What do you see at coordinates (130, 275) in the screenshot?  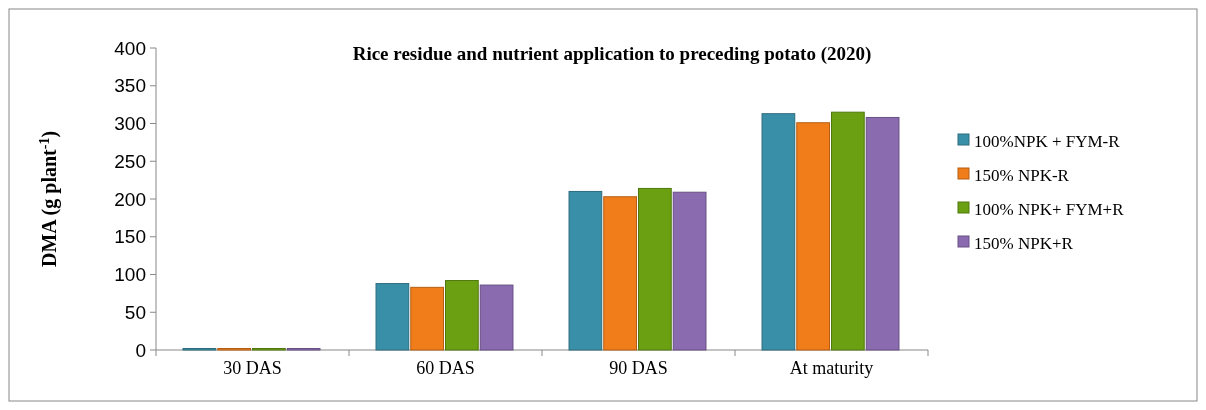 I see `y-tick-label: 100` at bounding box center [130, 275].